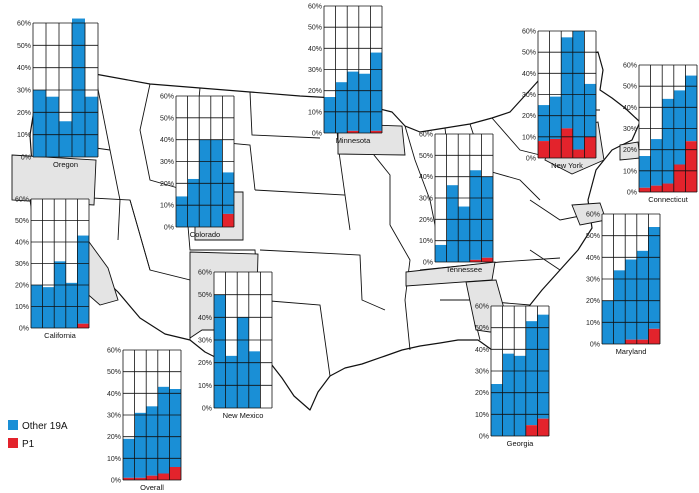  Describe the element at coordinates (52, 268) in the screenshot. I see `chart-california: 0% 10% 20% 30% 40% 50% 60% California` at that location.